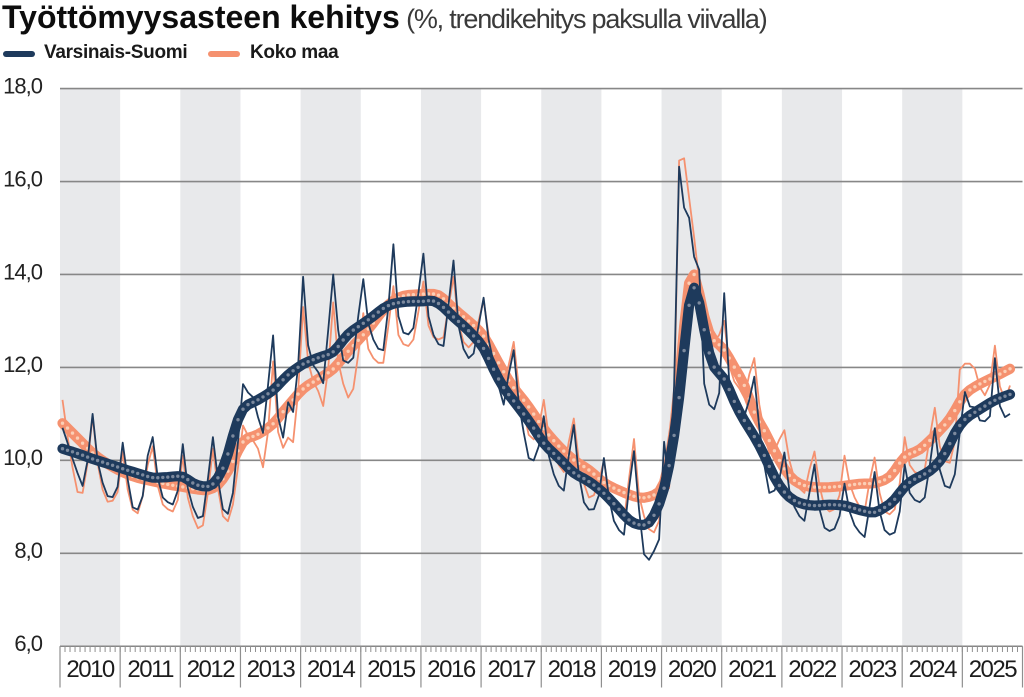 The height and width of the screenshot is (697, 1024). What do you see at coordinates (331, 669) in the screenshot?
I see `svg-text: 2014` at bounding box center [331, 669].